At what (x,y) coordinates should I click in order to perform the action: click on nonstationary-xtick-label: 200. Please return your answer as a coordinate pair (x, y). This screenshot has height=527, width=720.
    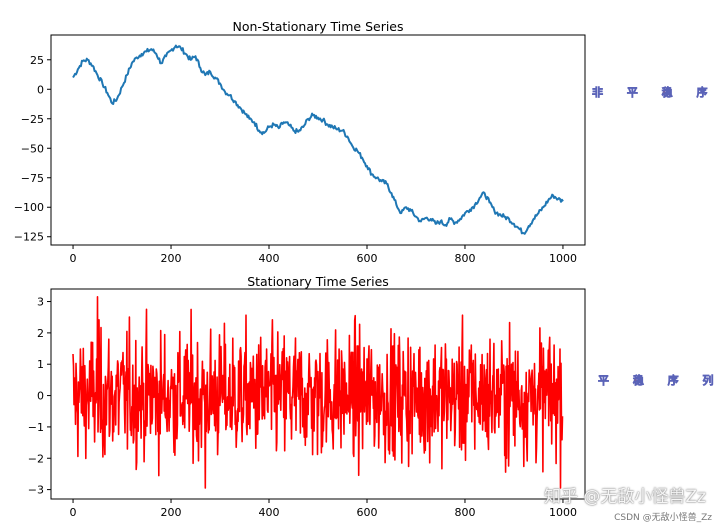
    Looking at the image, I should click on (171, 258).